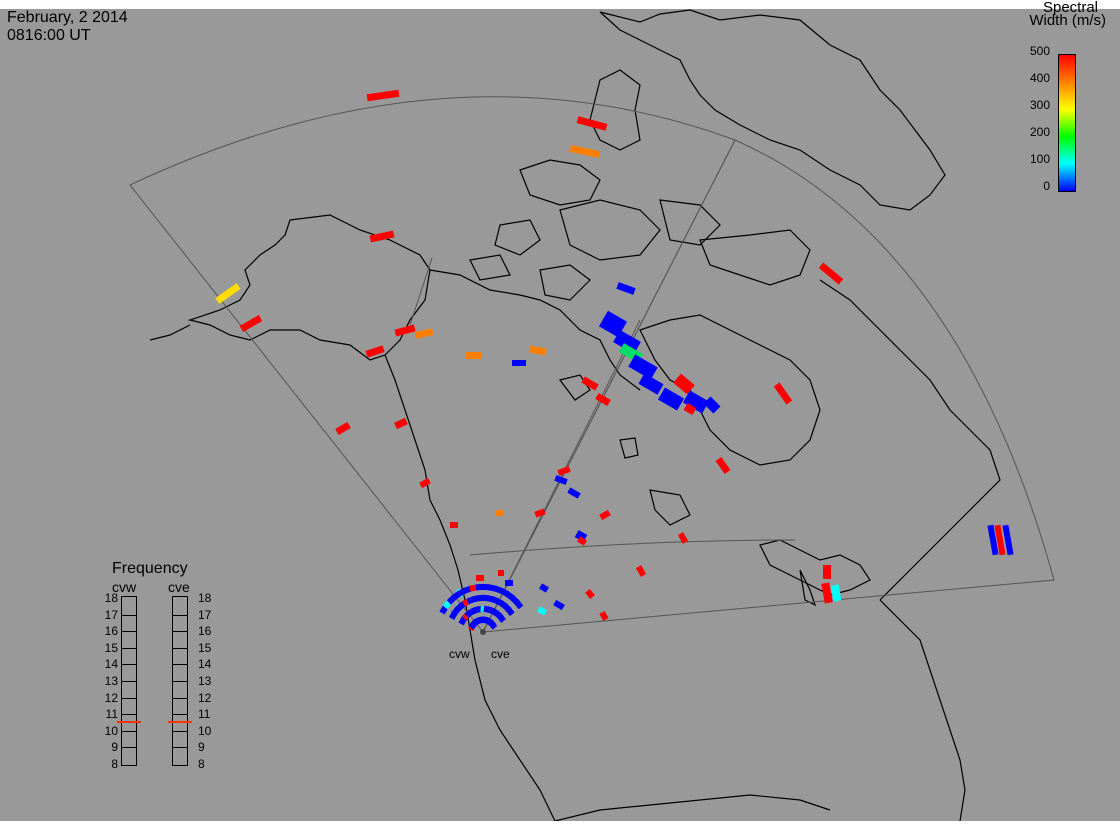 The width and height of the screenshot is (1120, 826). I want to click on colorbar-tick: 300, so click(1039, 105).